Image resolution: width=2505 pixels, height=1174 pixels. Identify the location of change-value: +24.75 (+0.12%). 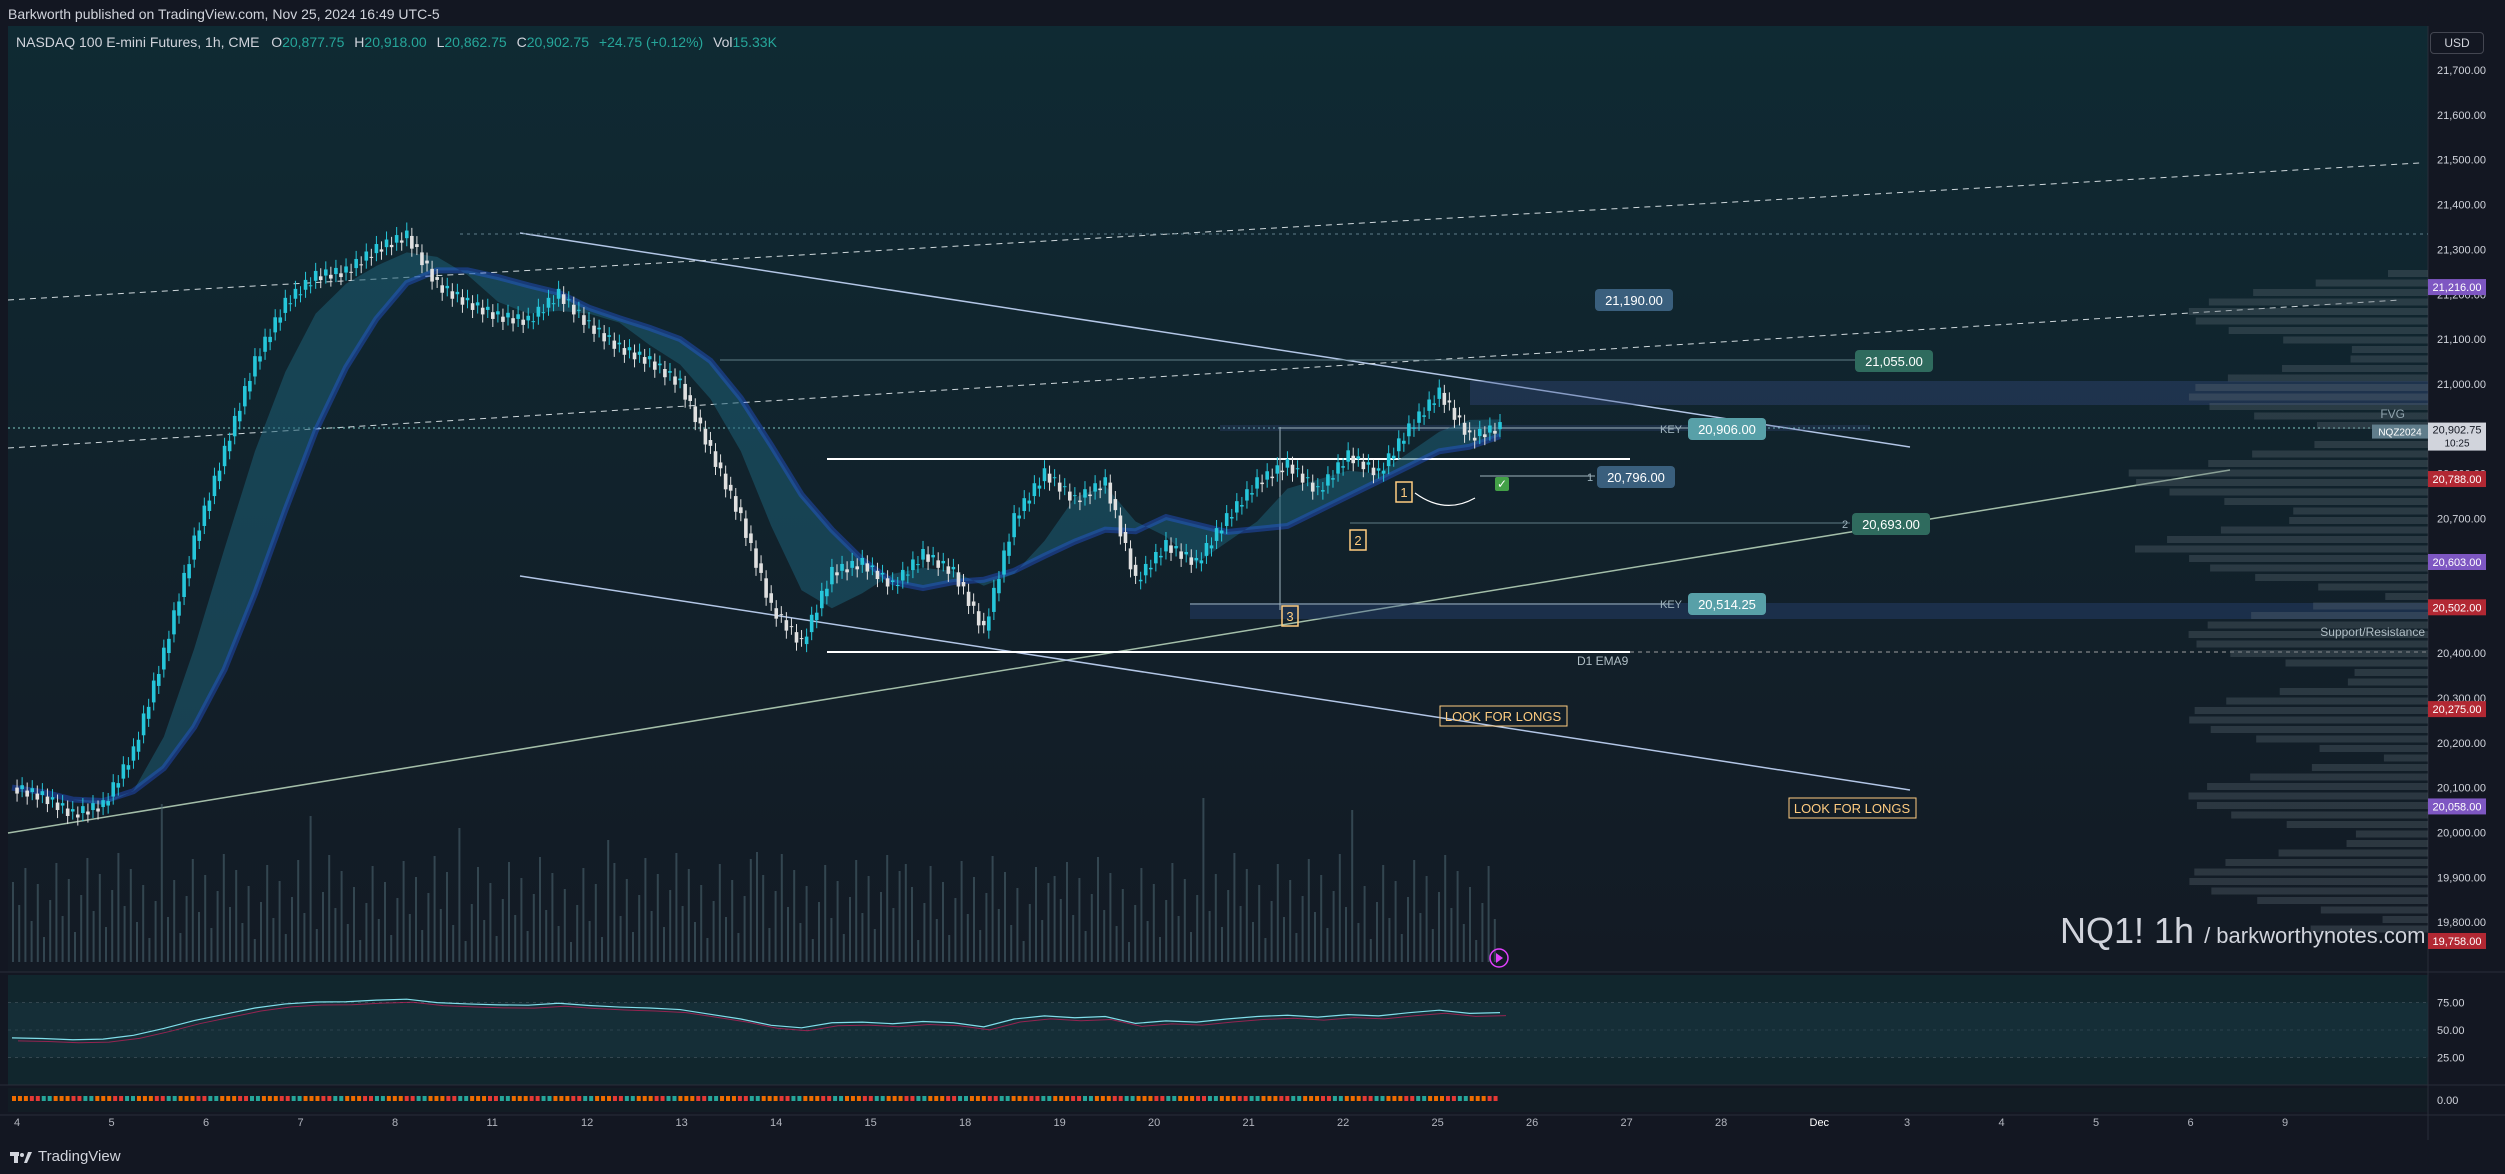
(651, 42).